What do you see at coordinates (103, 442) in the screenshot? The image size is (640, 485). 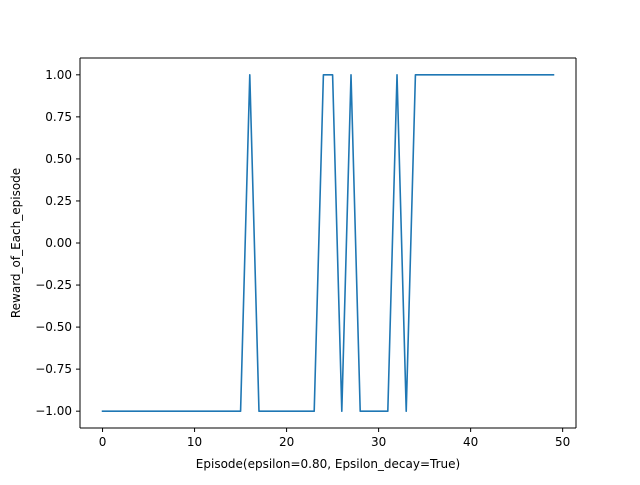 I see `x-tick-label: 0` at bounding box center [103, 442].